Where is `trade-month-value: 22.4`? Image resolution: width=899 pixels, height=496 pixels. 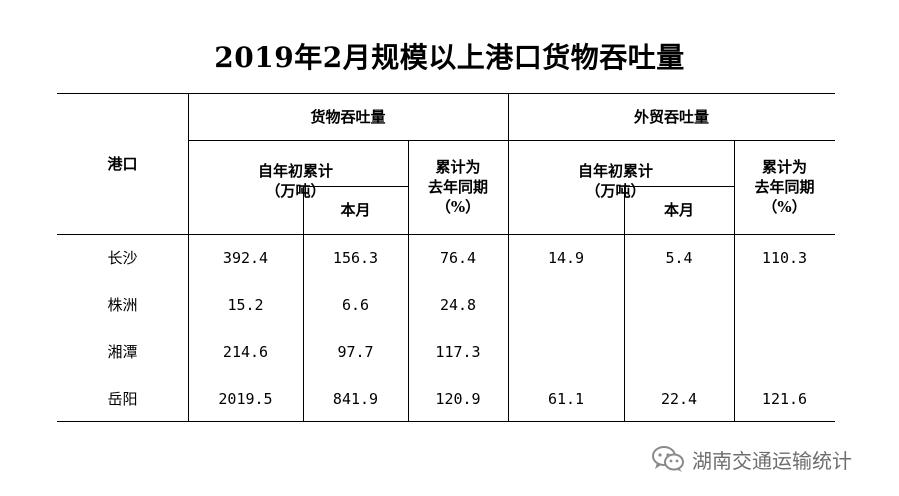 trade-month-value: 22.4 is located at coordinates (679, 398).